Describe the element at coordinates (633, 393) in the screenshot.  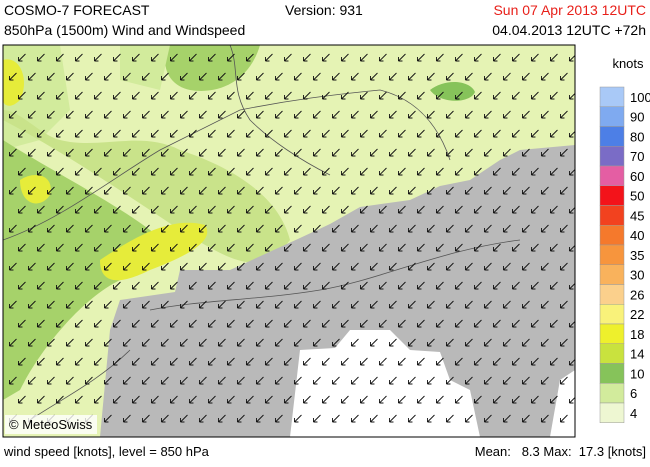
I see `legend-label: 6` at that location.